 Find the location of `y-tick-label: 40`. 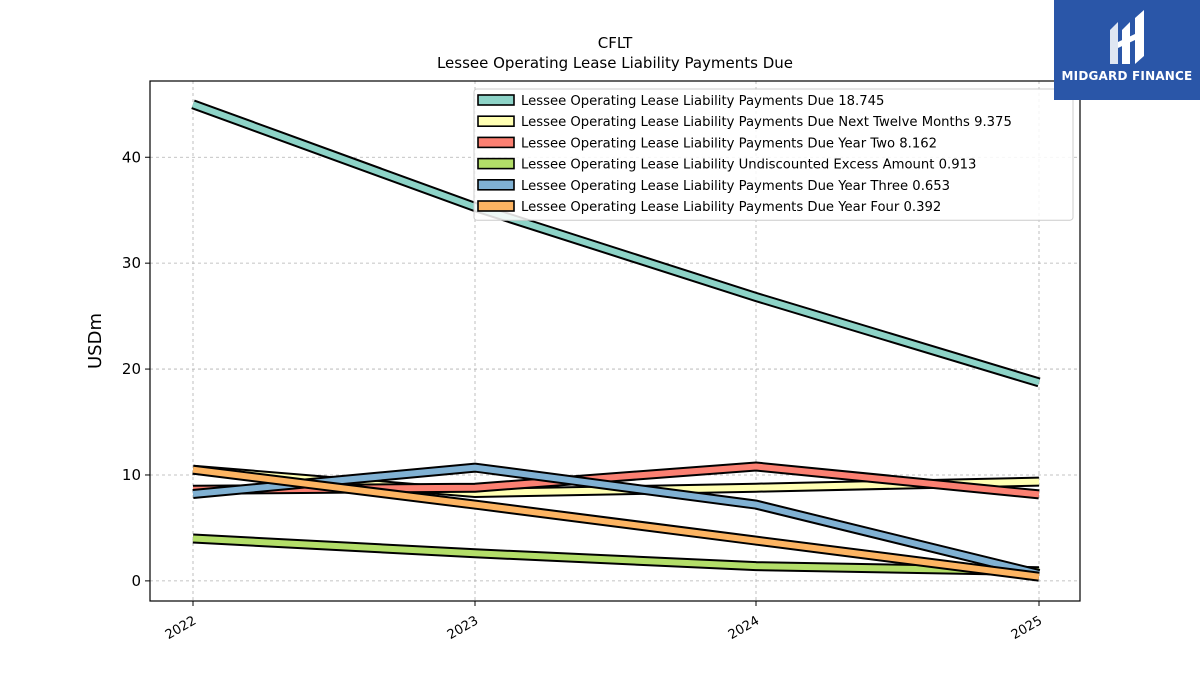

y-tick-label: 40 is located at coordinates (131, 157).